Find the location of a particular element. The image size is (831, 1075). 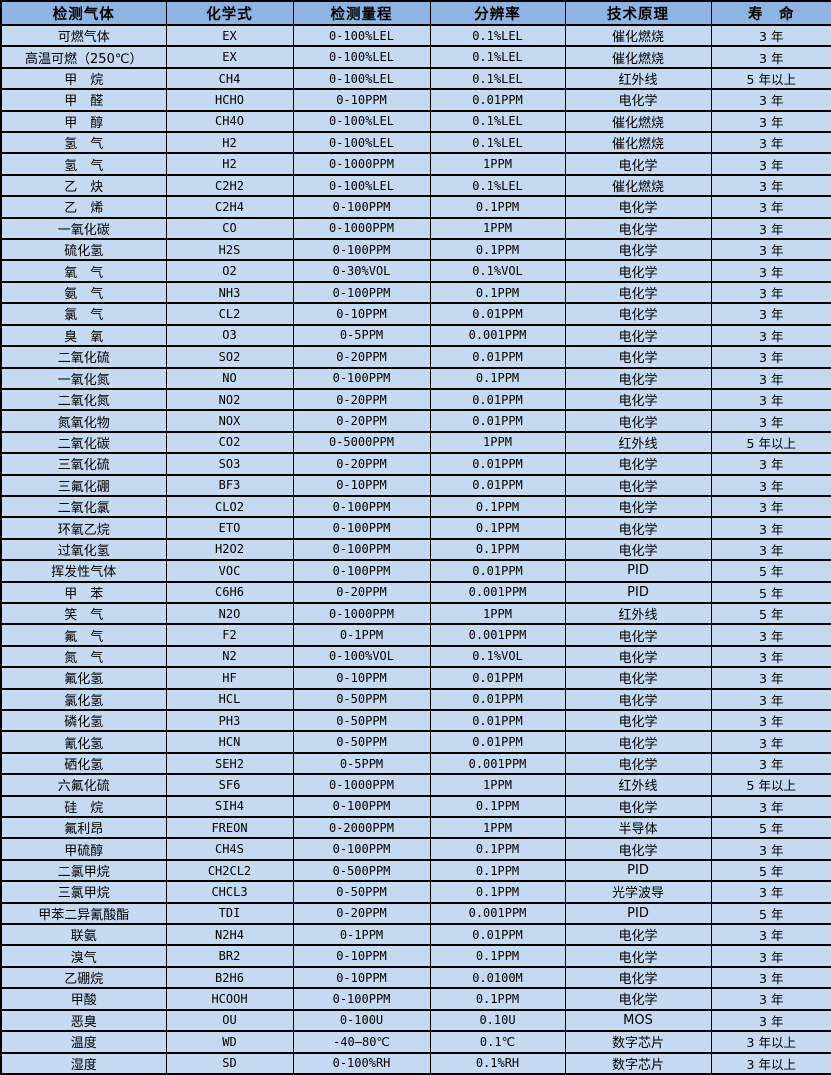

cell-gas-name: 氨 气 is located at coordinates (83, 292).